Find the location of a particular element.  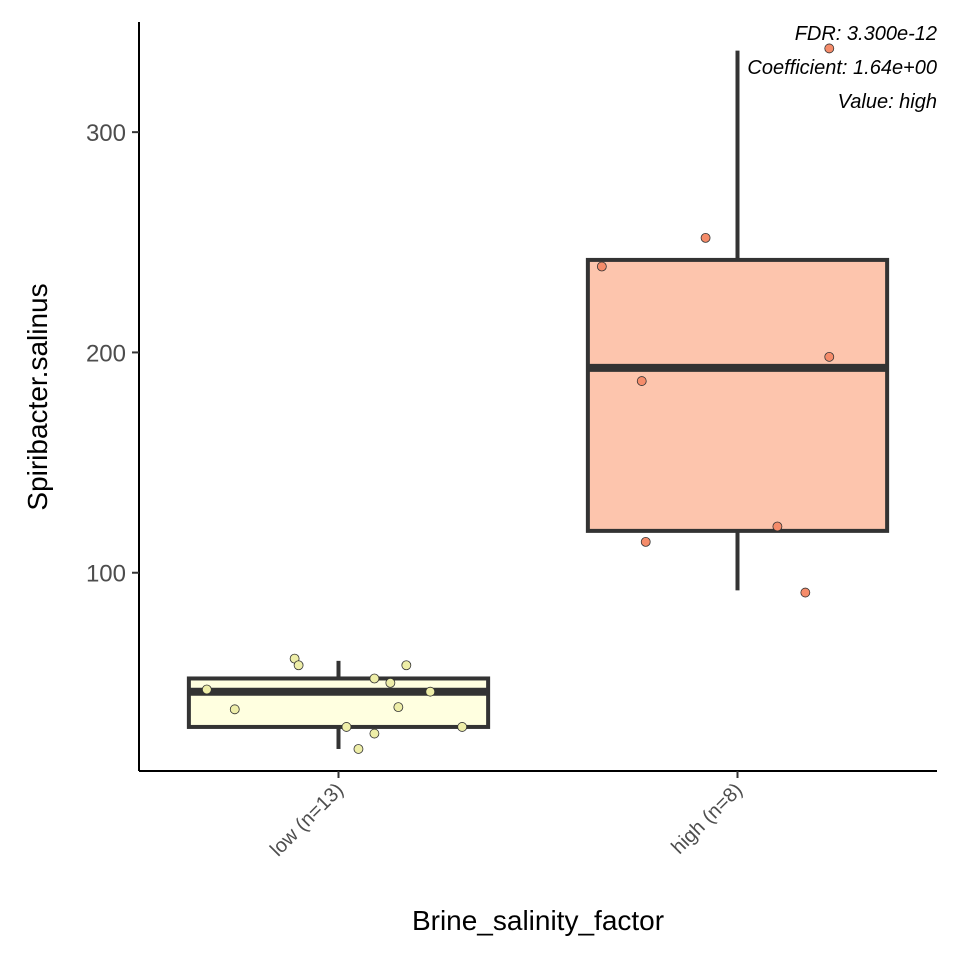

y-tick-label: 300 is located at coordinates (106, 133).